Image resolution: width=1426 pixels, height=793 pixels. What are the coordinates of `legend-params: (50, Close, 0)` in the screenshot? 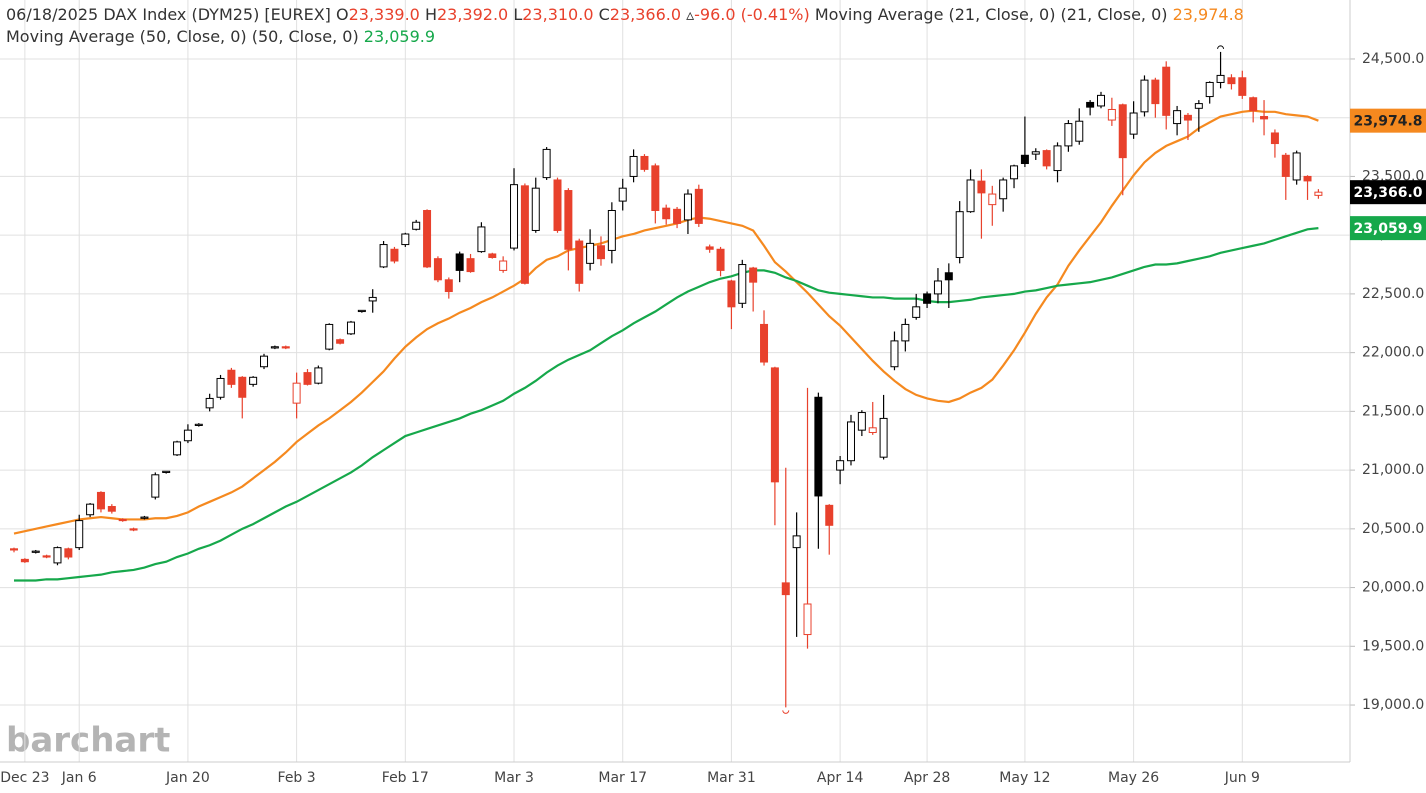 It's located at (305, 36).